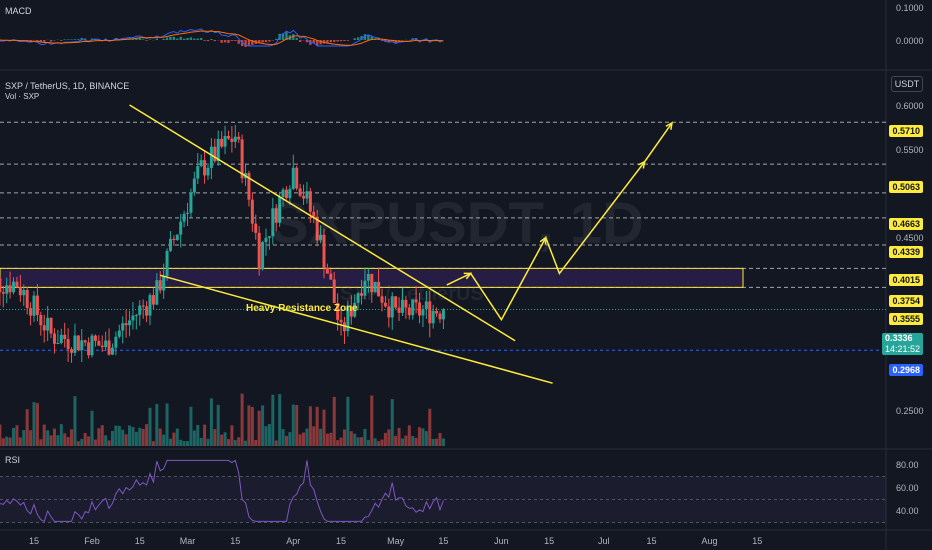  What do you see at coordinates (501, 541) in the screenshot?
I see `time-tick: Jun` at bounding box center [501, 541].